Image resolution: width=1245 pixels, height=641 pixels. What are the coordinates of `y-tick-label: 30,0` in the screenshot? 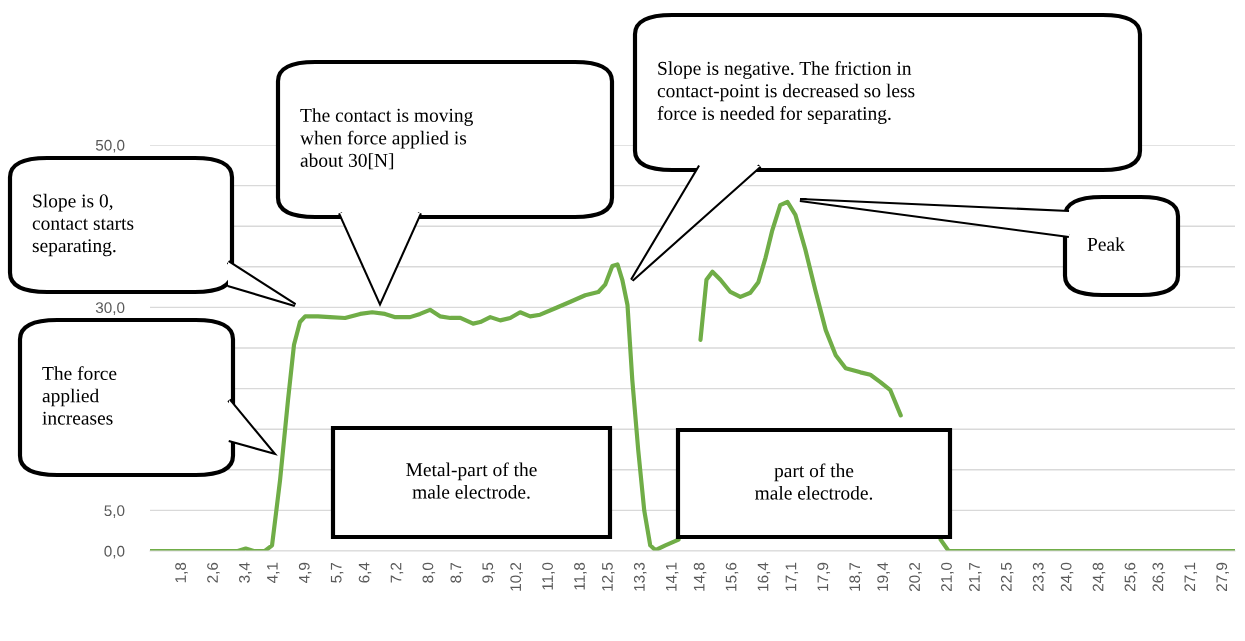 It's located at (110, 308).